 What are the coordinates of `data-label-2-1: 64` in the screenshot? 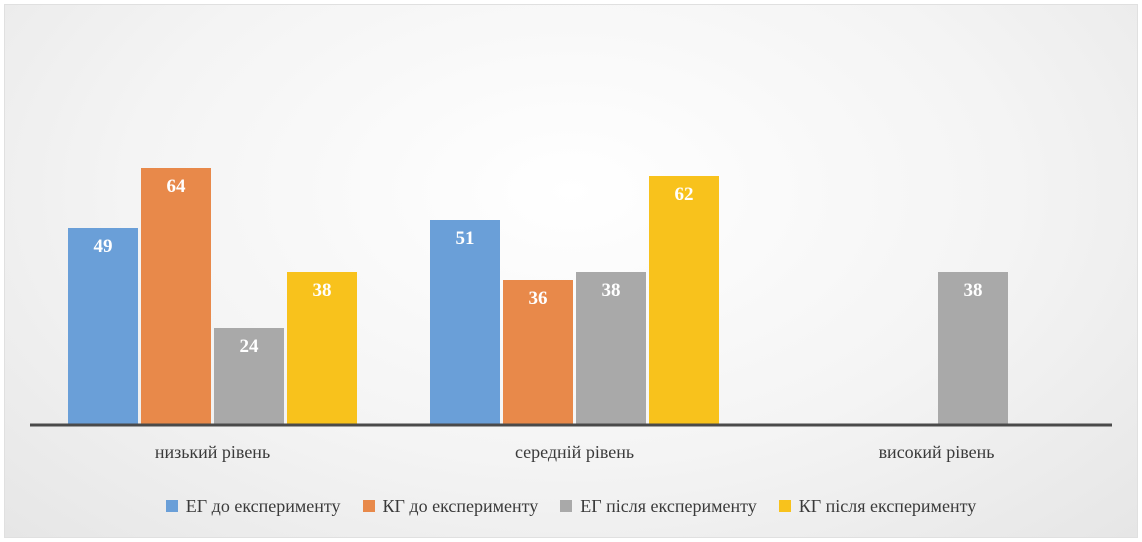 It's located at (177, 186).